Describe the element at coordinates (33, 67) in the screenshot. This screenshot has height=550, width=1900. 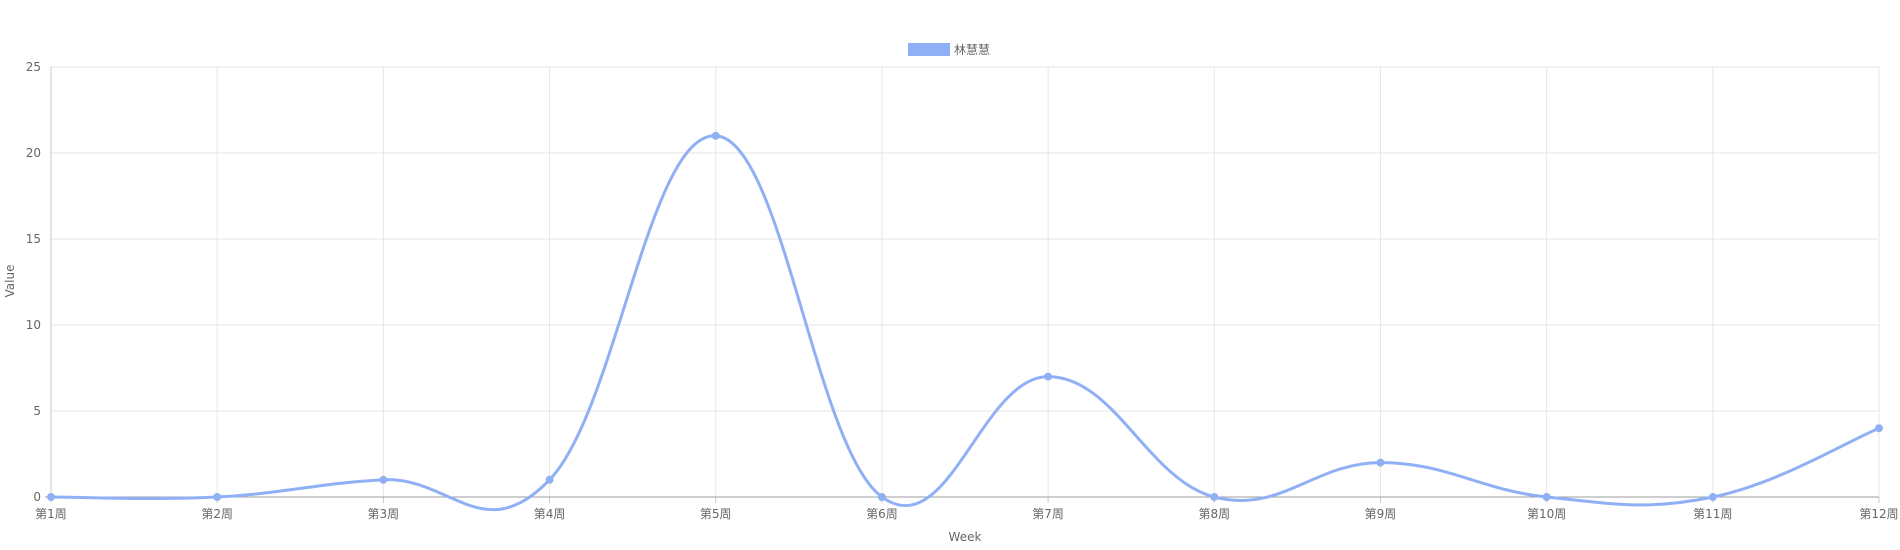
I see `y-tick-label: 25` at that location.